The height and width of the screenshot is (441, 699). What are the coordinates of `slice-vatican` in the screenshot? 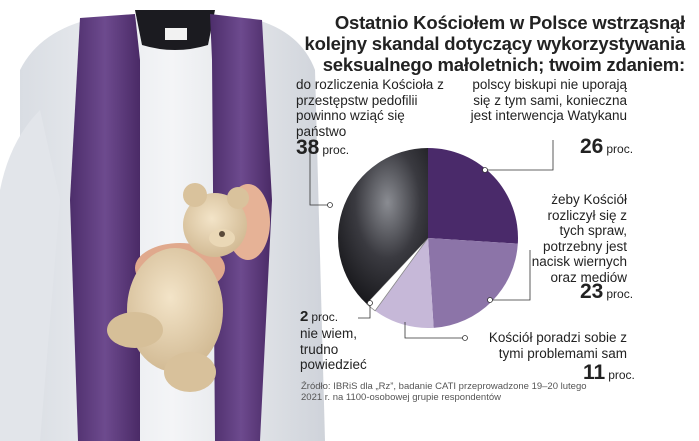 It's located at (473, 196).